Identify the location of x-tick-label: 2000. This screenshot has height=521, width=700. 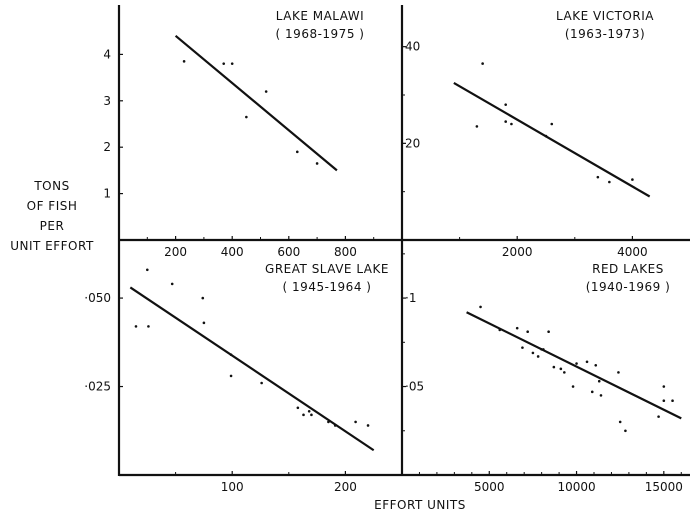
(517, 252).